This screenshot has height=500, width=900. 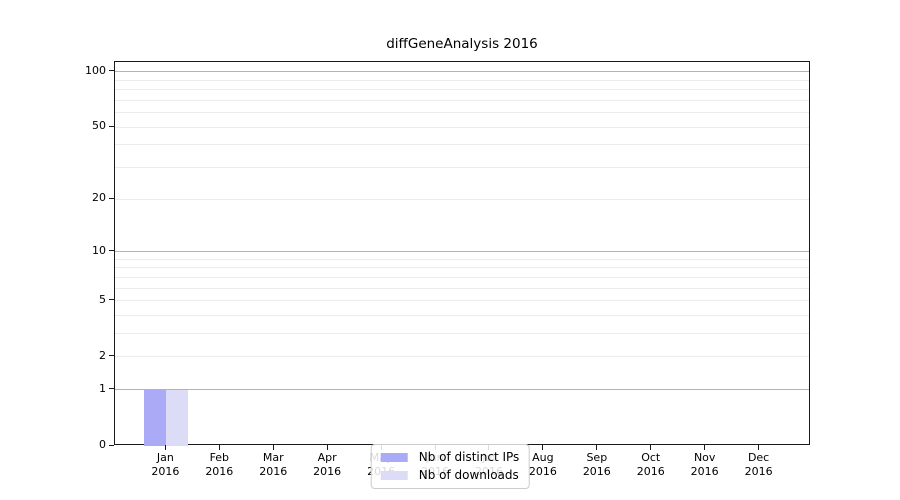 What do you see at coordinates (469, 457) in the screenshot?
I see `legend-label: Nb of distinct IPs` at bounding box center [469, 457].